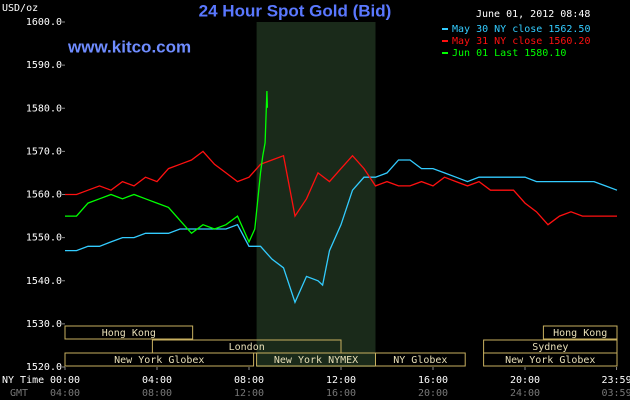 This screenshot has width=630, height=400. I want to click on session-label: New York NYMEX, so click(316, 360).